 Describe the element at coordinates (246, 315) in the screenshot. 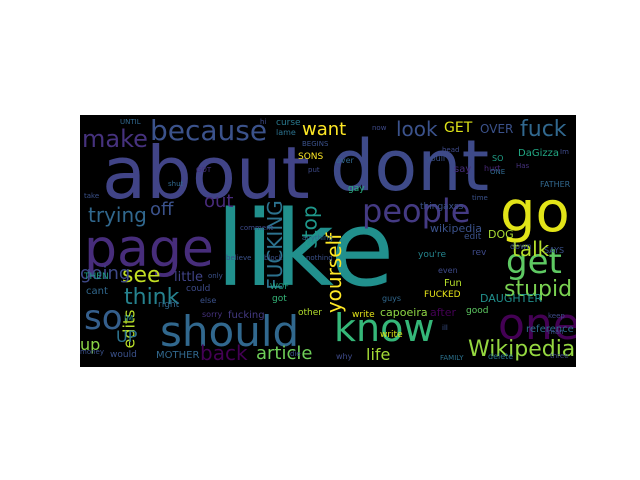

I see `word: fucking` at that location.